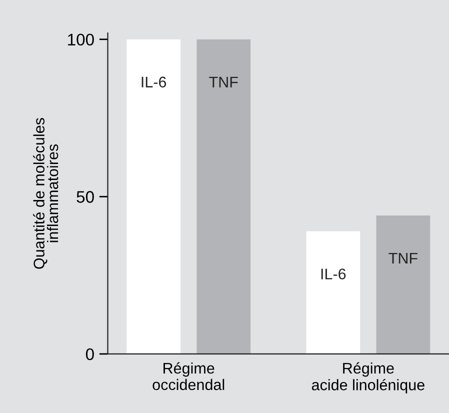  I want to click on y-axis-title: Quantité de molécules inflammatoires, so click(45, 193).